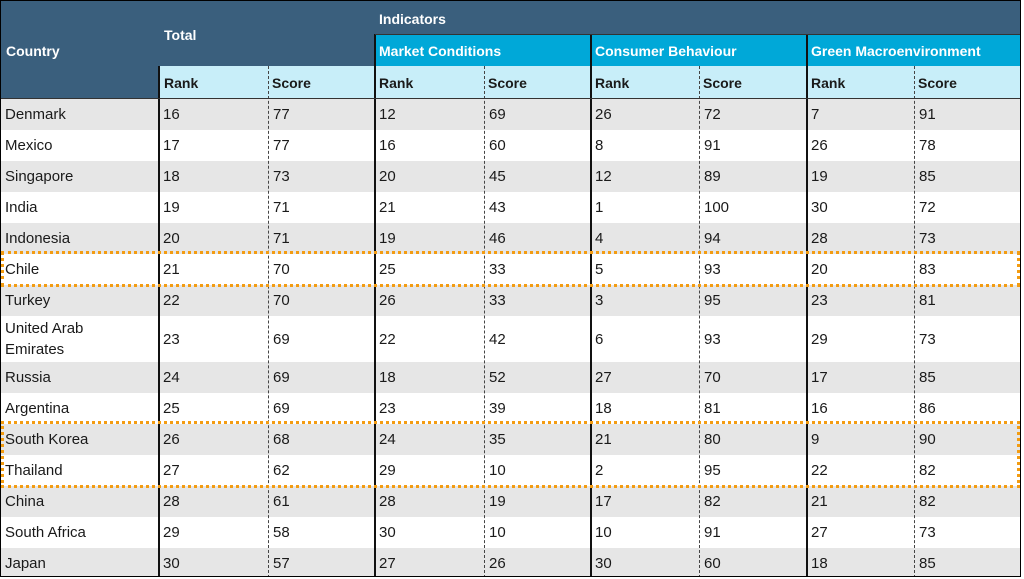  What do you see at coordinates (497, 238) in the screenshot?
I see `value-cell: 46` at bounding box center [497, 238].